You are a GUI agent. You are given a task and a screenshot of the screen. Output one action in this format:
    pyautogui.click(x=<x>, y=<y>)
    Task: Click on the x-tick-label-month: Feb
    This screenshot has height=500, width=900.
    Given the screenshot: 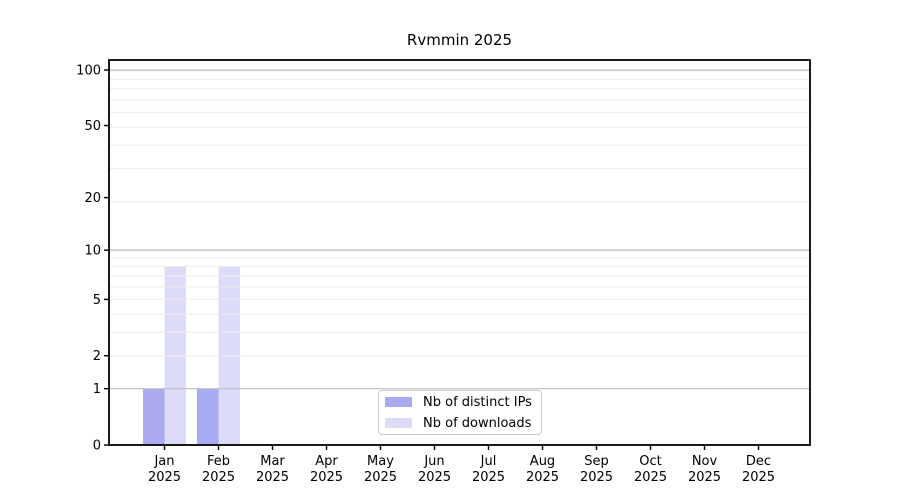 What is the action you would take?
    pyautogui.click(x=218, y=461)
    